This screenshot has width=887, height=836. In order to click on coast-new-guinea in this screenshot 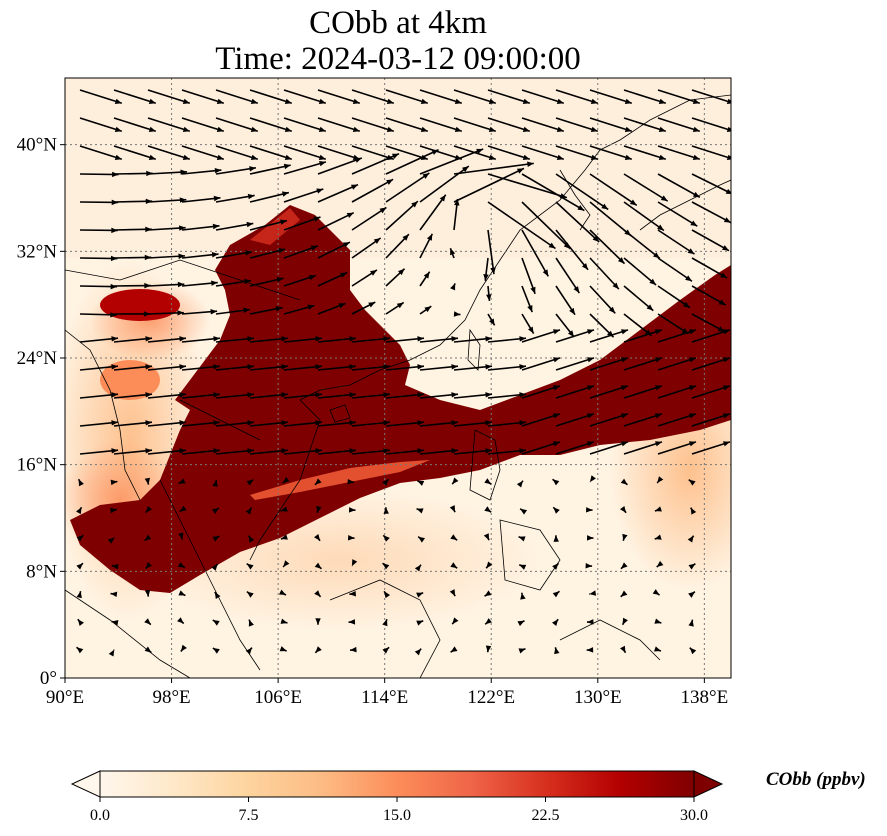, I will do `click(610, 640)`.